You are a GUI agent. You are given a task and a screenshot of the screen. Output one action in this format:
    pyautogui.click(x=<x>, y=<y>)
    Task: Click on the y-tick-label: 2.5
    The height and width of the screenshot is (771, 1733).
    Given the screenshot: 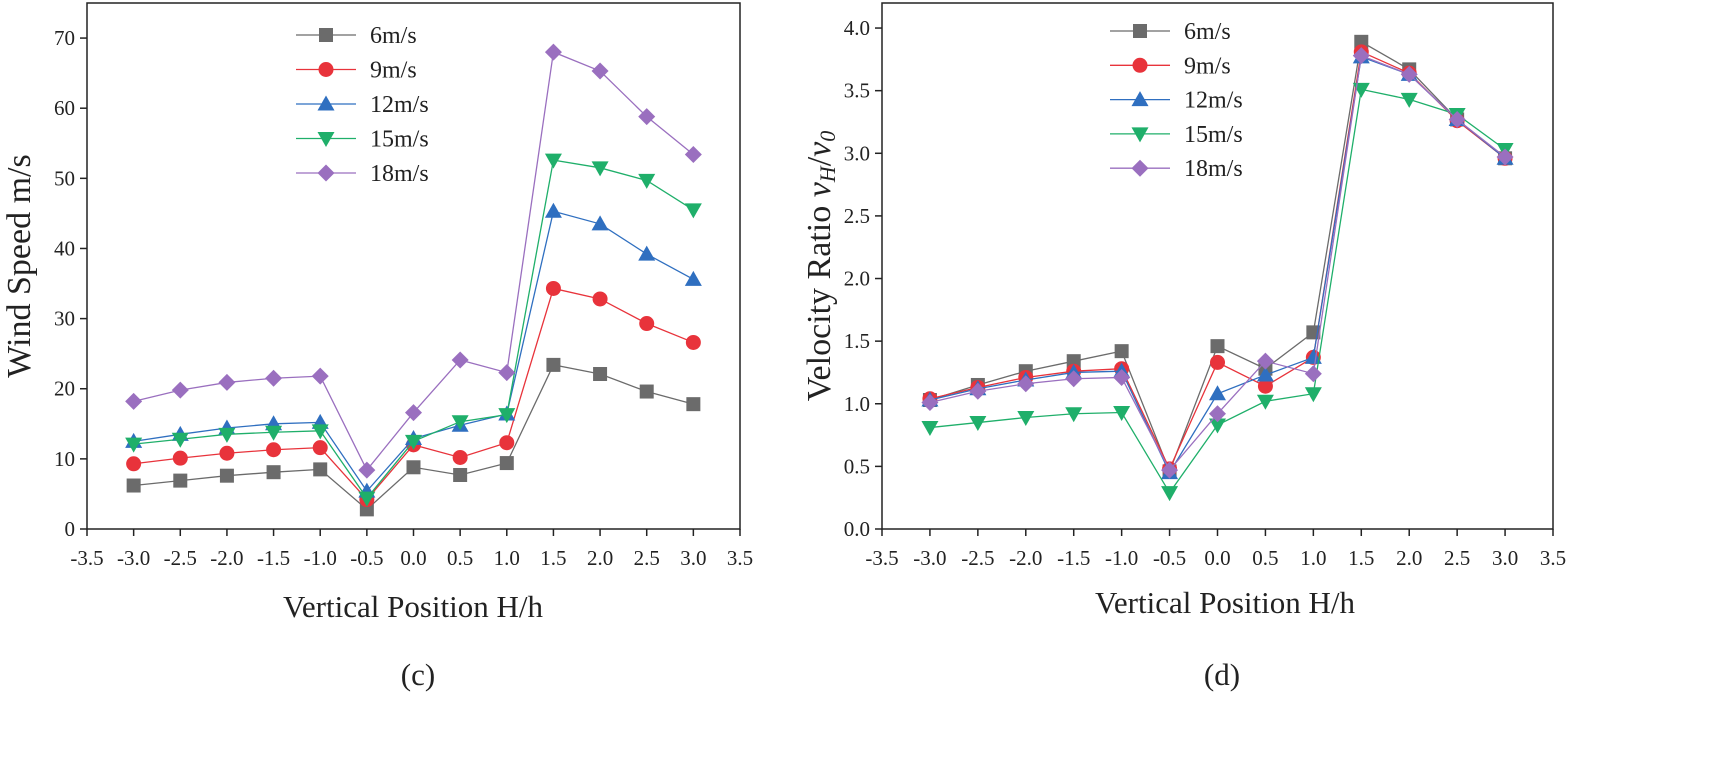 What is the action you would take?
    pyautogui.click(x=857, y=216)
    